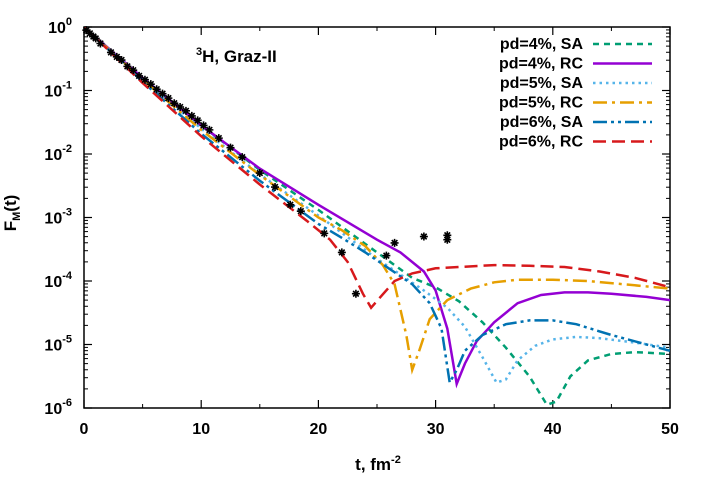 Image resolution: width=706 pixels, height=494 pixels. I want to click on legend-label-4: pd=5%, RC, so click(541, 103).